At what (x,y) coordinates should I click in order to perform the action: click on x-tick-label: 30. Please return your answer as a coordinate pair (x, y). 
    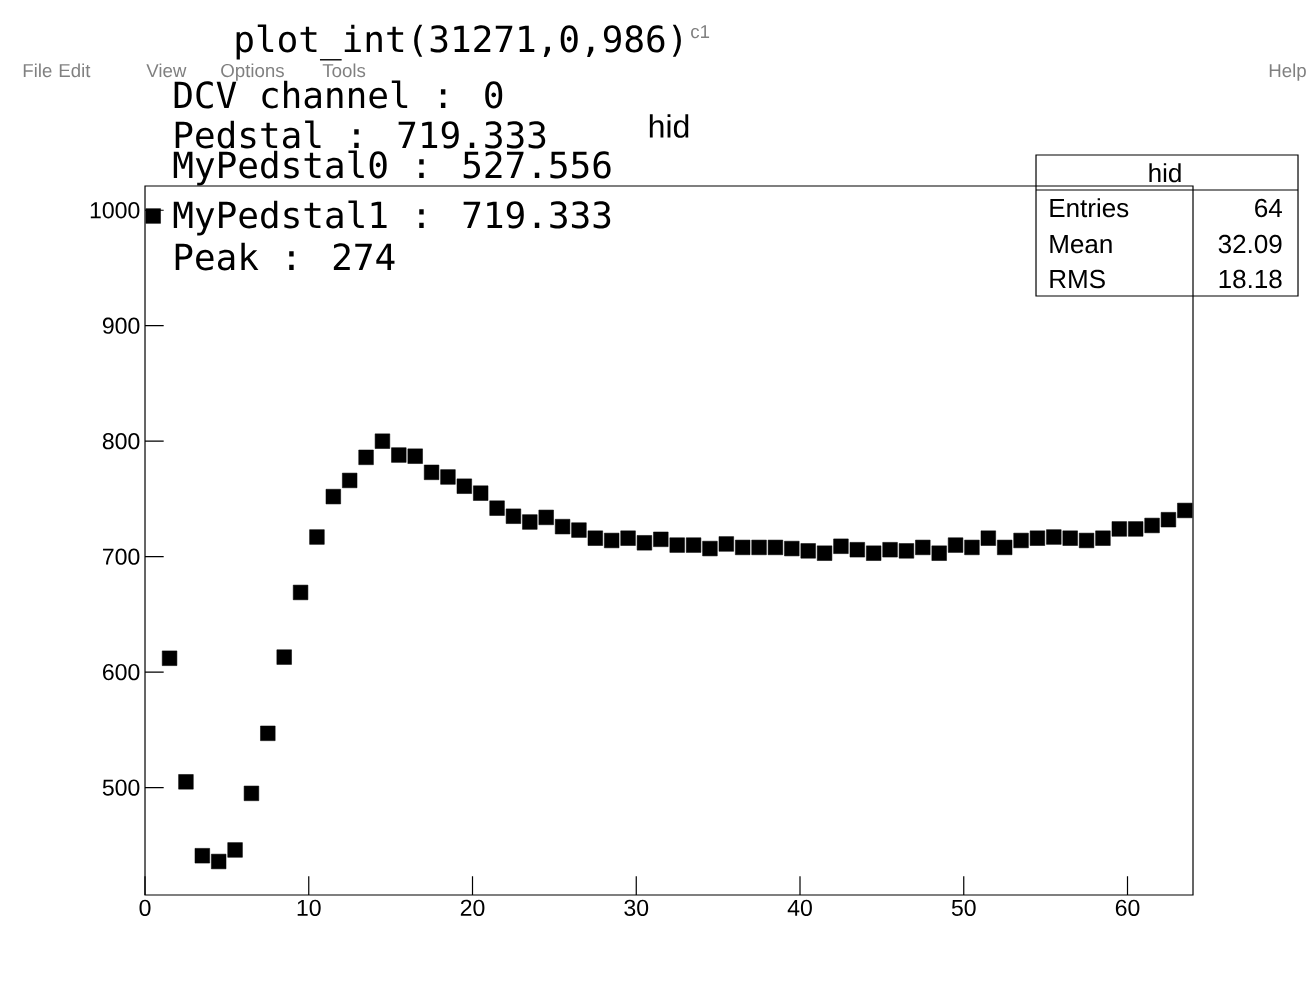
    Looking at the image, I should click on (636, 908).